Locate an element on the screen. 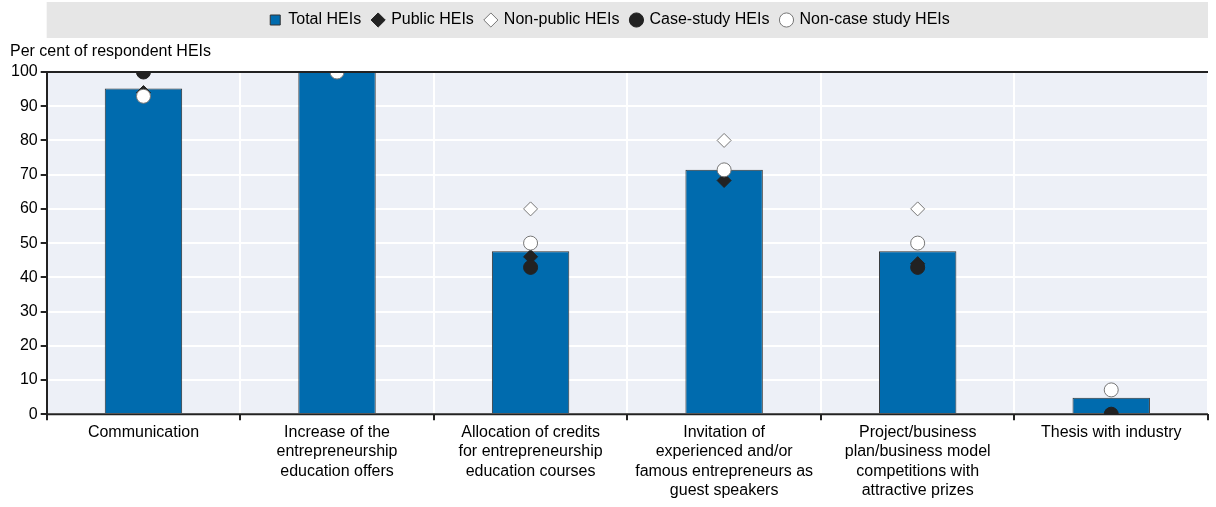 The height and width of the screenshot is (507, 1216). y-tick-label: 30 is located at coordinates (28, 310).